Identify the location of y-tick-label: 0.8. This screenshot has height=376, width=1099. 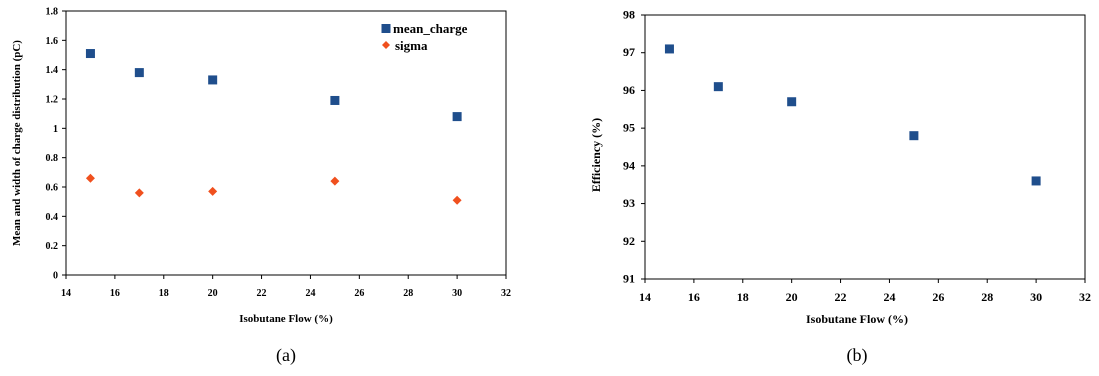
(52, 158).